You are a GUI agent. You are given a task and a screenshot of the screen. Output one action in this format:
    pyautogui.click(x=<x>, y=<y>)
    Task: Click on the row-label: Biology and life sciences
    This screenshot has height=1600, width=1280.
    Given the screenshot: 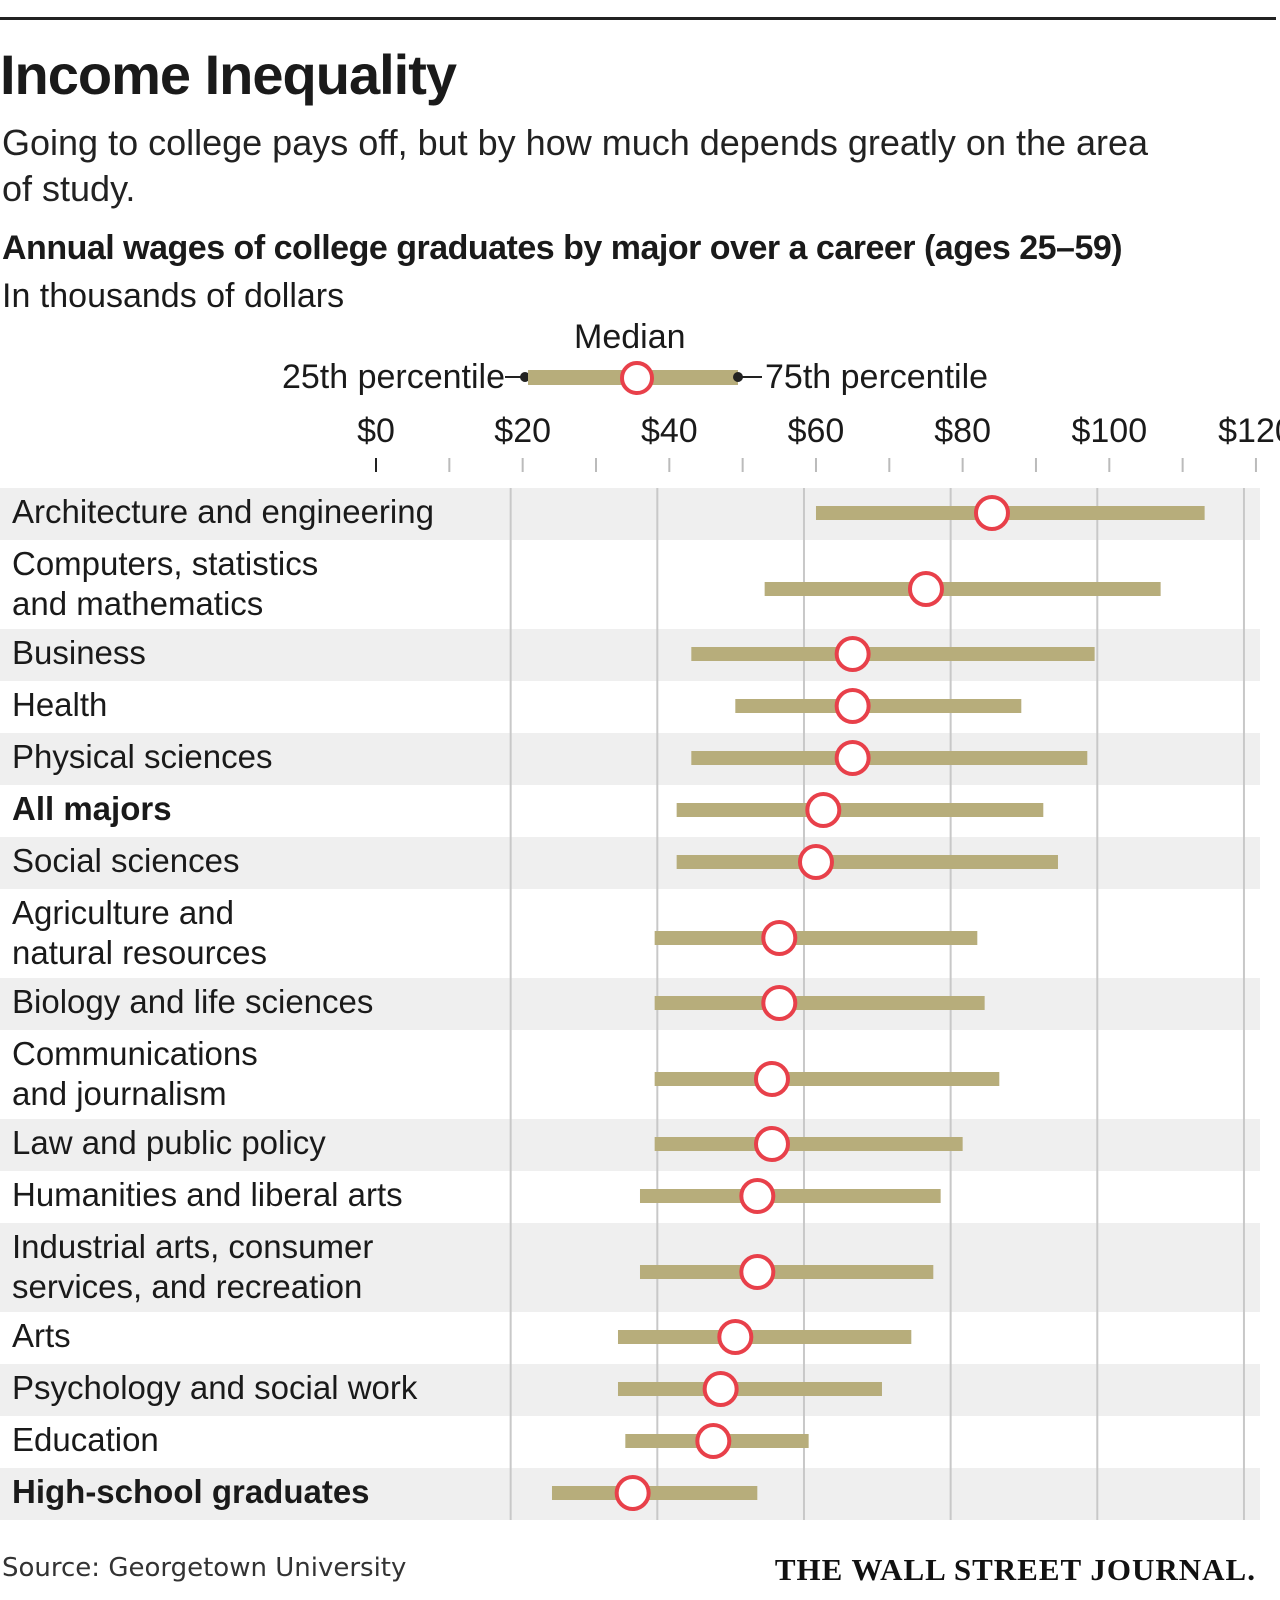 What is the action you would take?
    pyautogui.click(x=192, y=1002)
    